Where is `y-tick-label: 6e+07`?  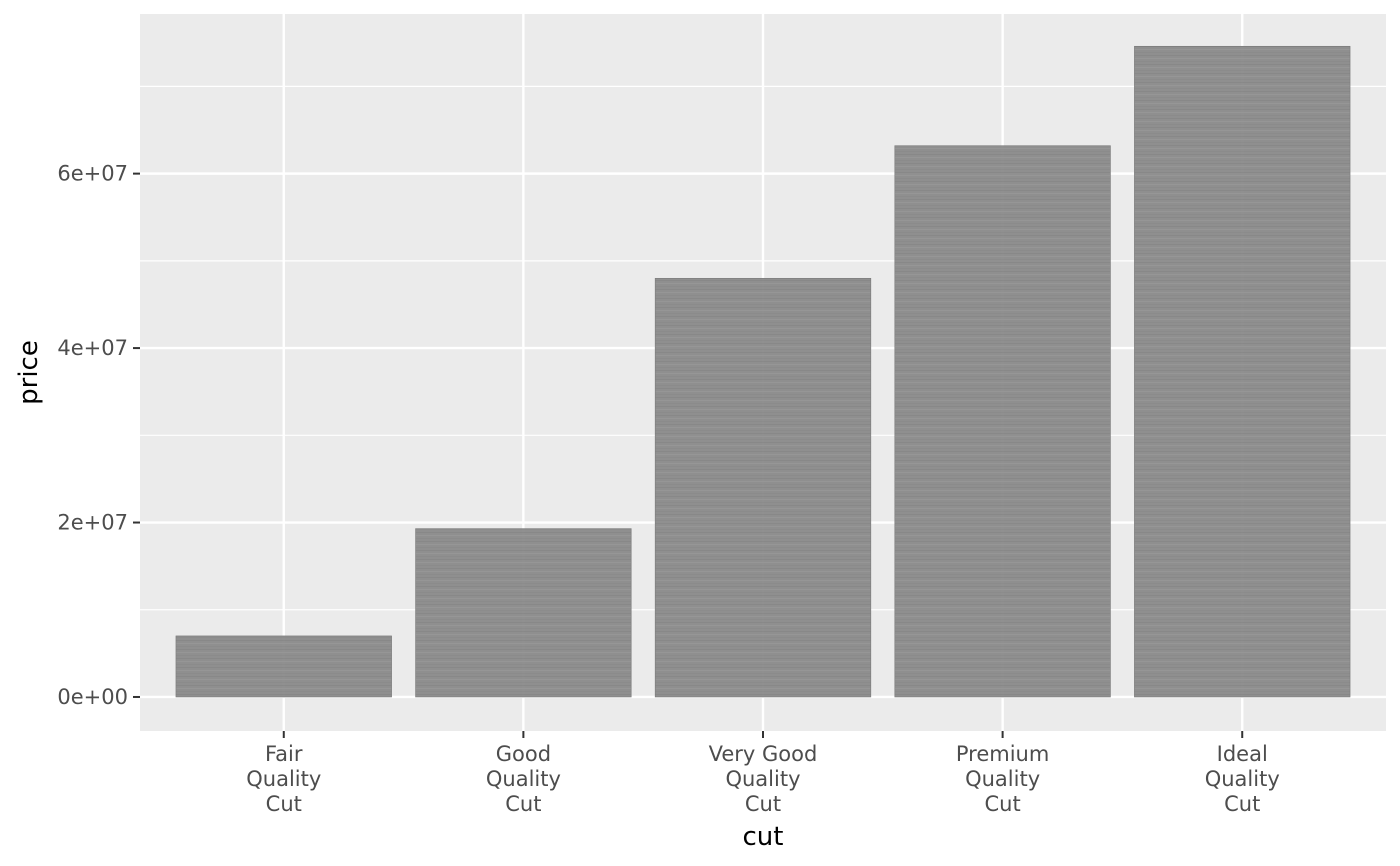
y-tick-label: 6e+07 is located at coordinates (92, 174).